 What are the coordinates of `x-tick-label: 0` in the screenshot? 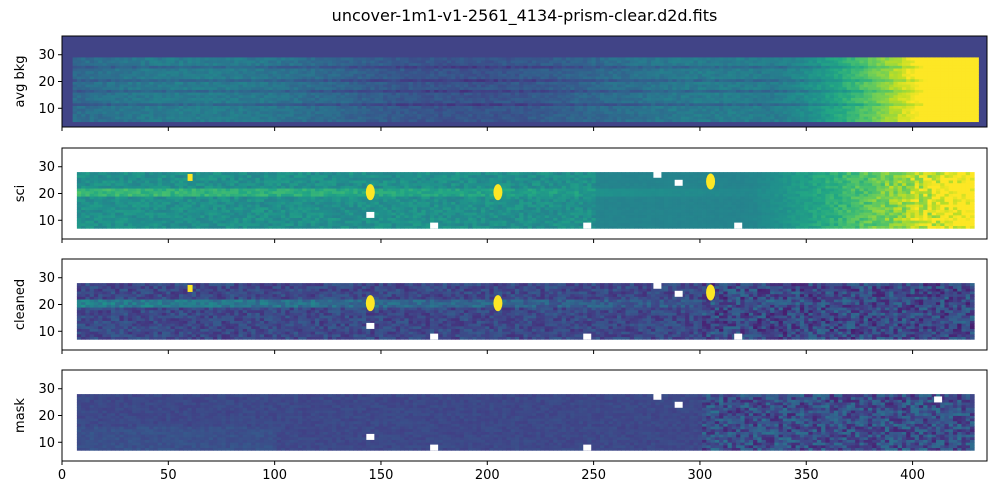 It's located at (62, 475).